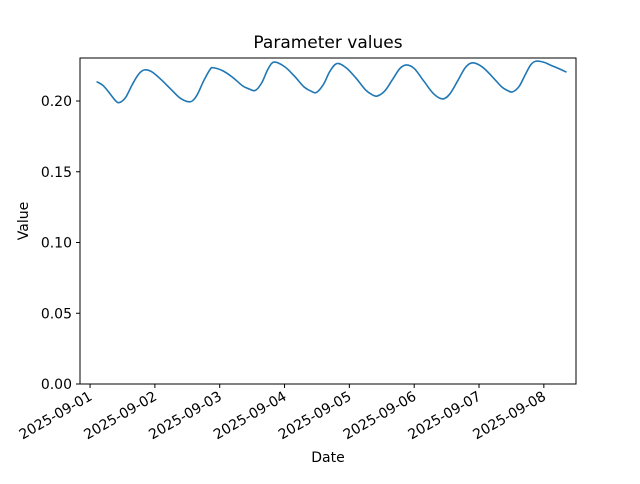 The width and height of the screenshot is (640, 484). What do you see at coordinates (185, 416) in the screenshot?
I see `x-tick-label: 2025-09-03` at bounding box center [185, 416].